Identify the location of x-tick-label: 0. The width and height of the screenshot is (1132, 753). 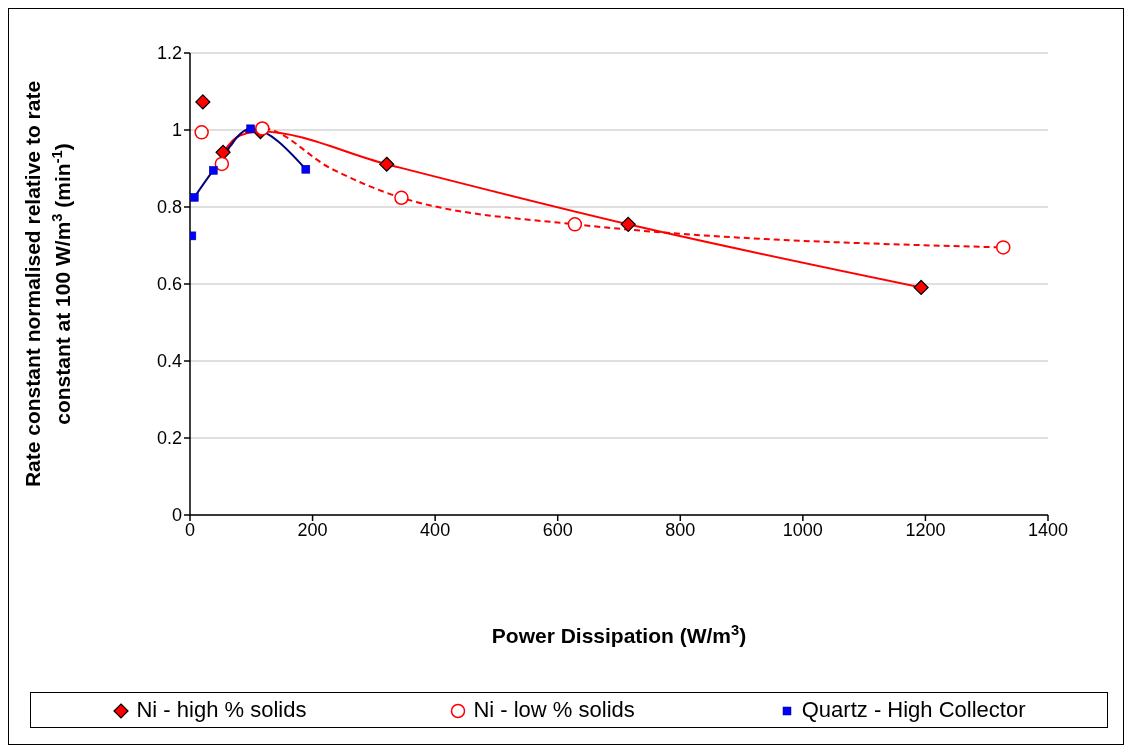
(190, 529).